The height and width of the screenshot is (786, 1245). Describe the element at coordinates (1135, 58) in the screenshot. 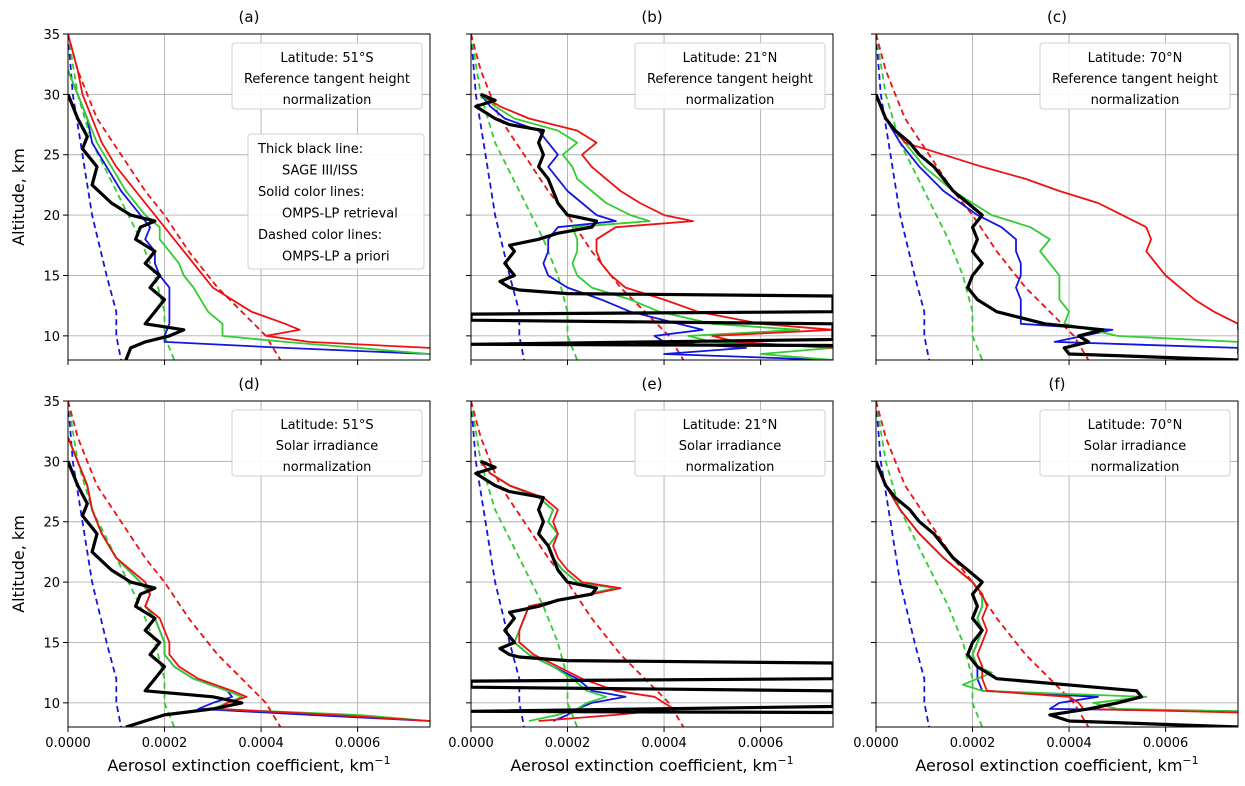

I see `info-box-line: Latitude: 70°N` at that location.